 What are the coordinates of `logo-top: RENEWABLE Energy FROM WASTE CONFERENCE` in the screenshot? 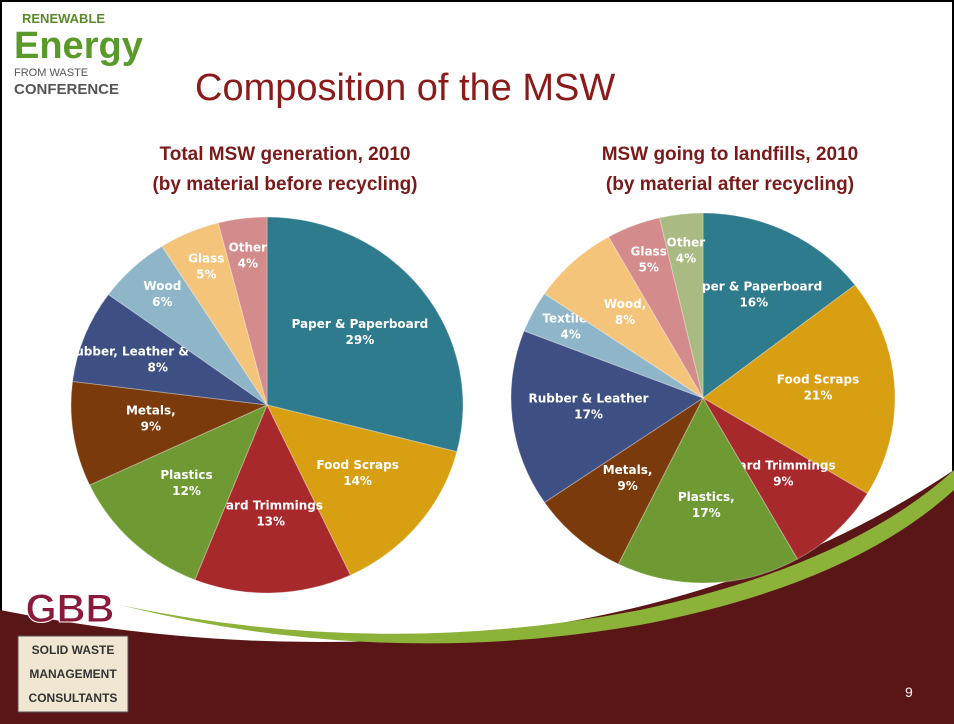 It's located at (78, 54).